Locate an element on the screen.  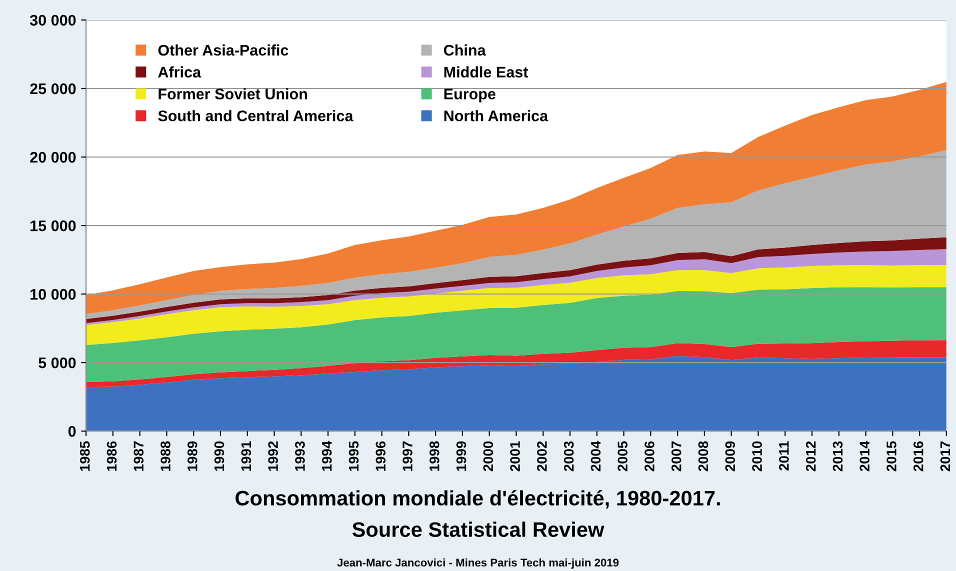
x-tick-label: 1998 is located at coordinates (434, 456).